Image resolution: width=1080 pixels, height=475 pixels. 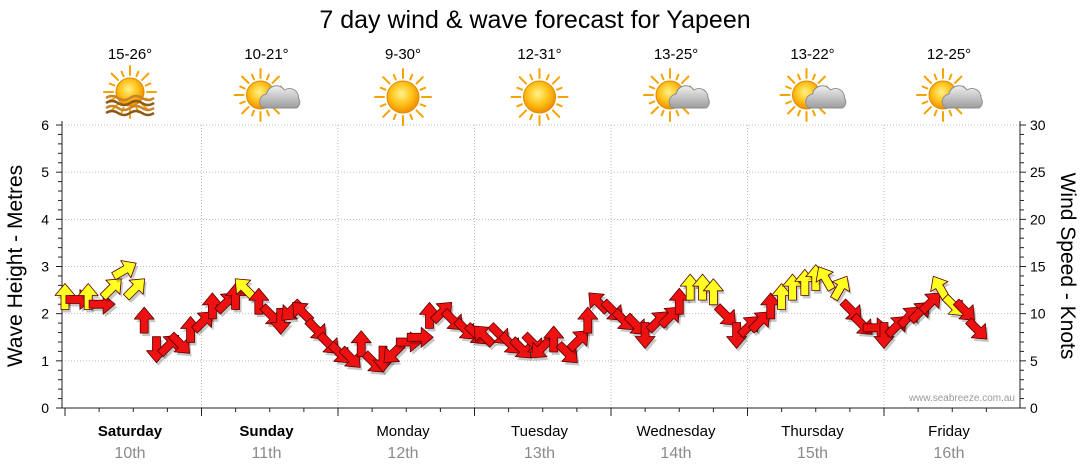 I want to click on day-temperature: 10-21°, so click(x=266, y=54).